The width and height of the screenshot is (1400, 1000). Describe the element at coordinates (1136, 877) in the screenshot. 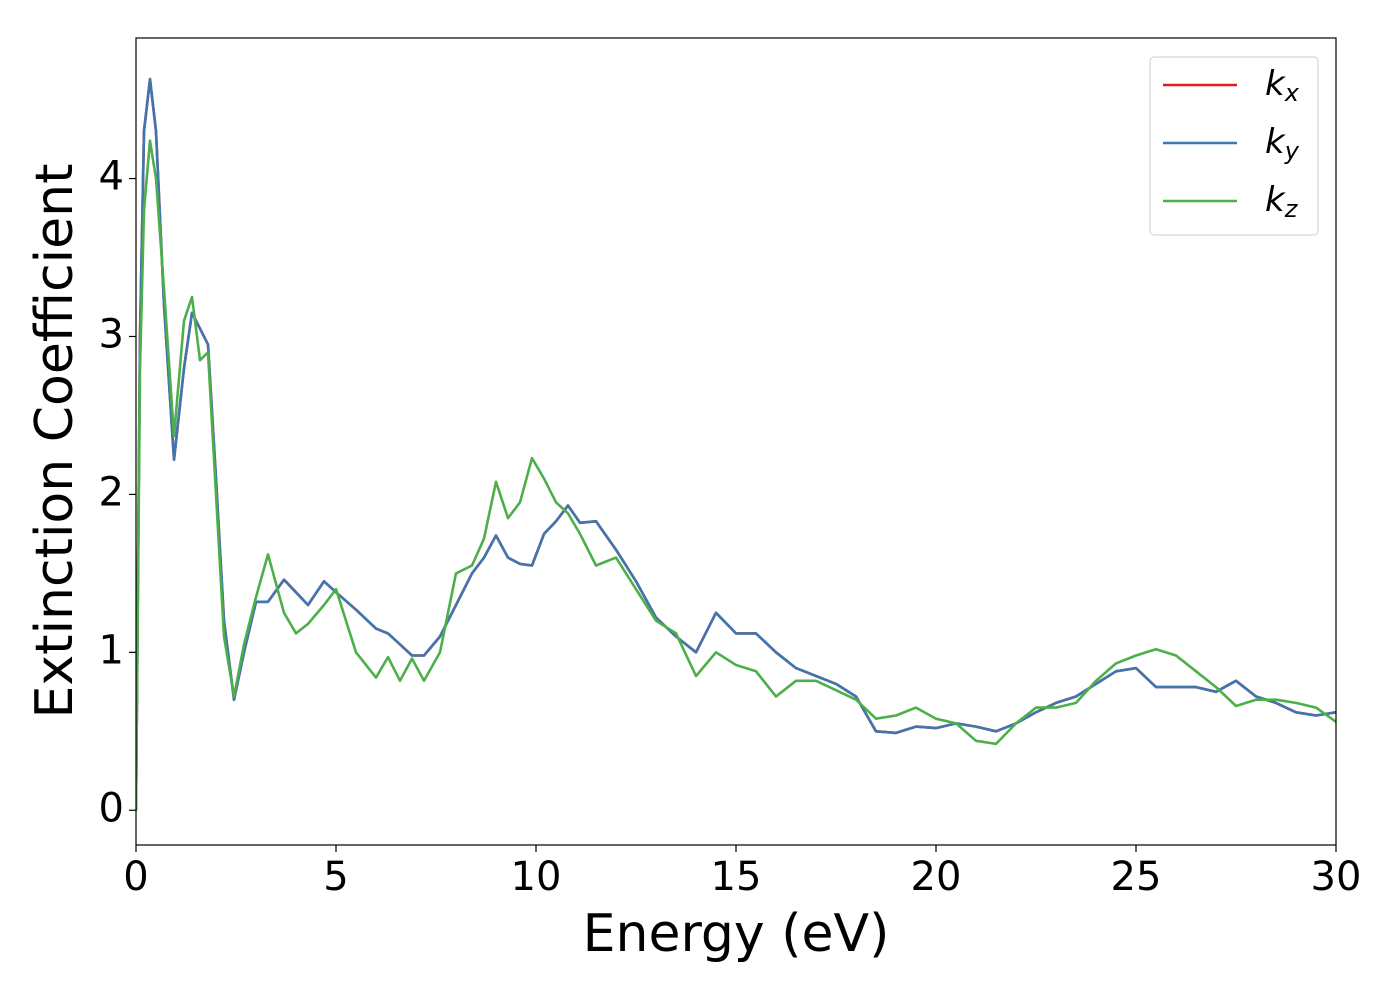

I see `x-tick-label: 25` at that location.